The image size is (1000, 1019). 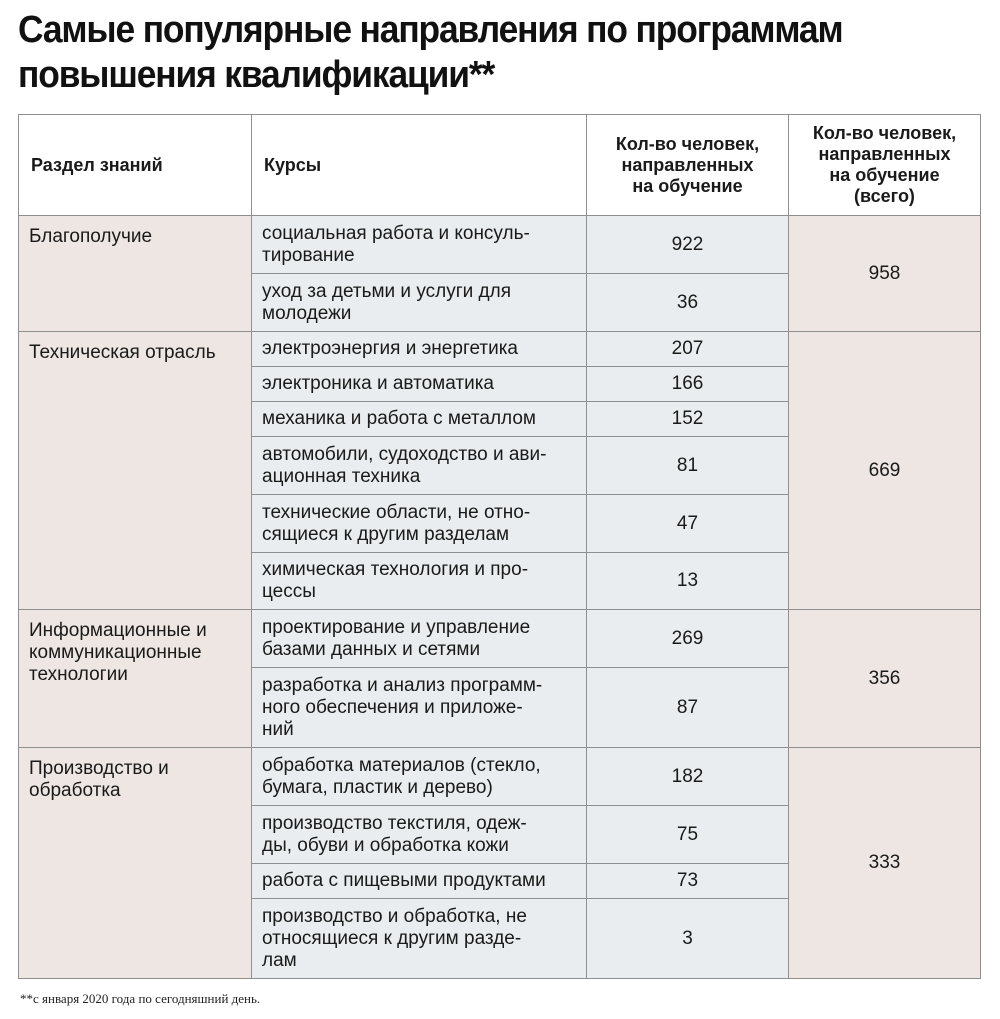 What do you see at coordinates (91, 236) in the screenshot?
I see `section-line: Благополучие` at bounding box center [91, 236].